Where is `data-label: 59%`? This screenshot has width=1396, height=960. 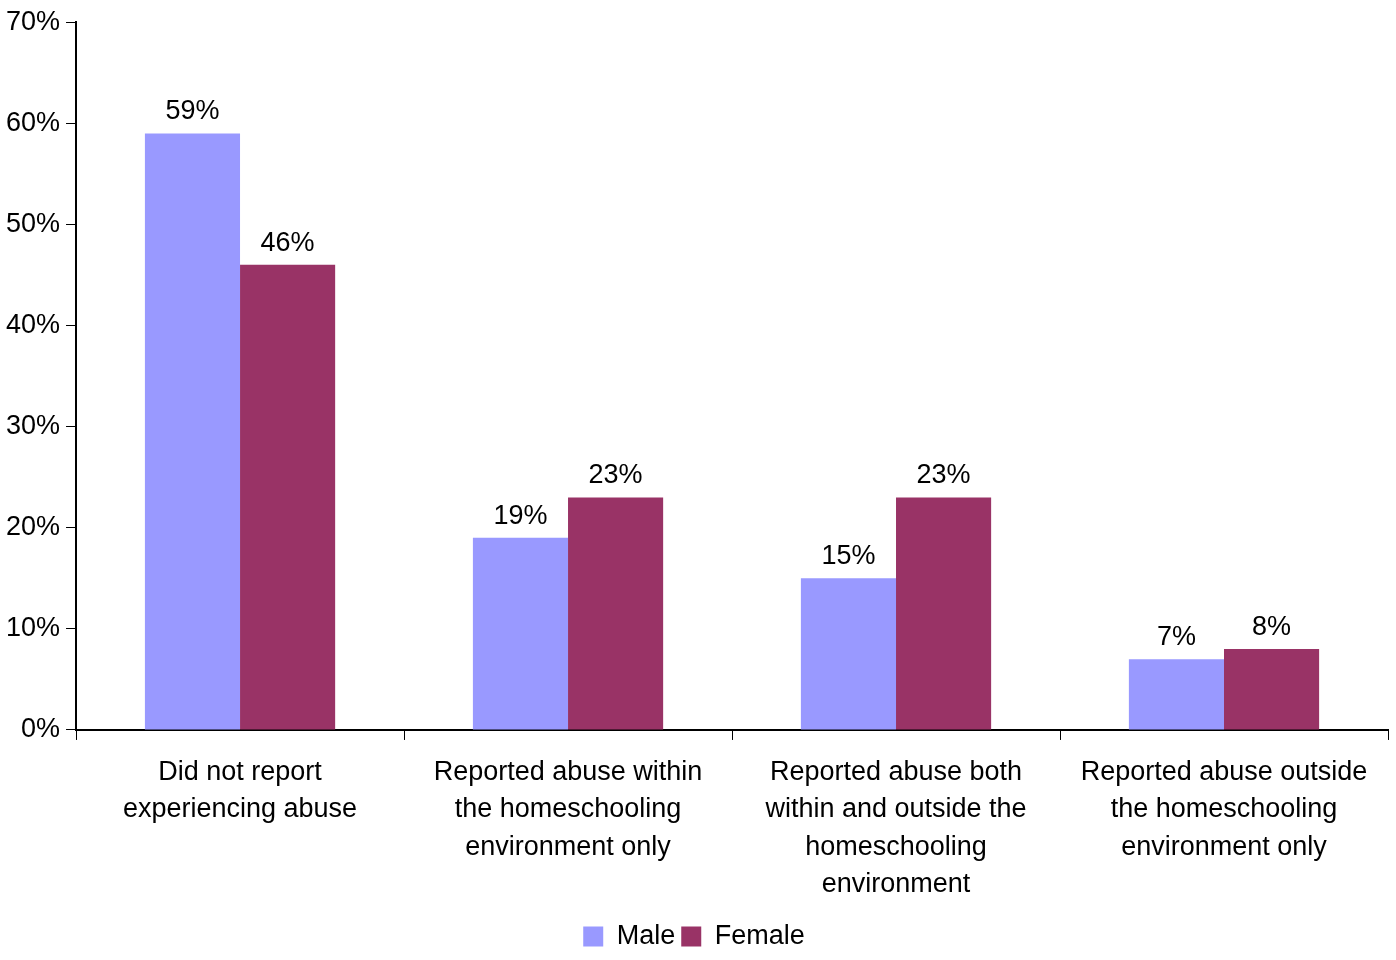
data-label: 59% is located at coordinates (192, 110).